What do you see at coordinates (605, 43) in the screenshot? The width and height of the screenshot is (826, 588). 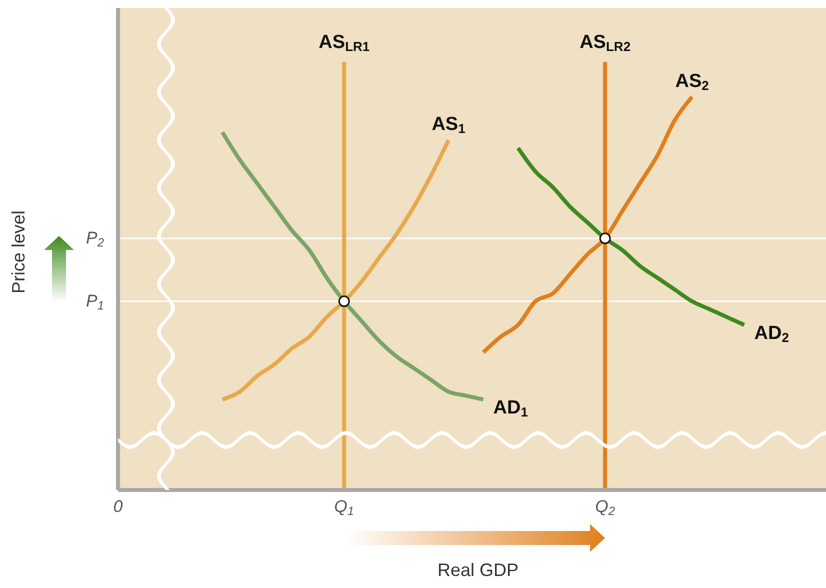 I see `ref-line-label: AS$_{LR2}$` at bounding box center [605, 43].